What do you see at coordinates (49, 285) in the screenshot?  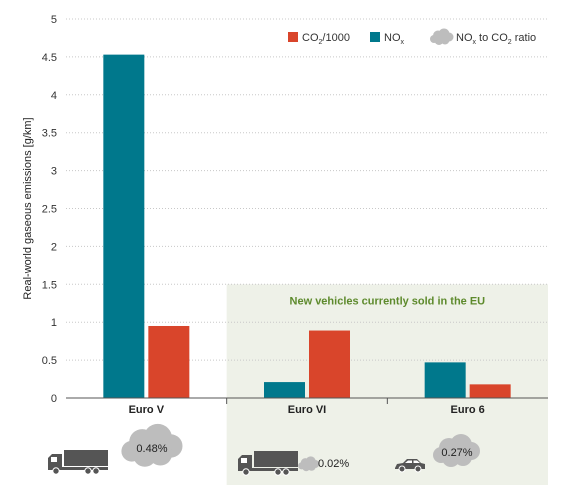 I see `y-tick-label: 1.5` at bounding box center [49, 285].